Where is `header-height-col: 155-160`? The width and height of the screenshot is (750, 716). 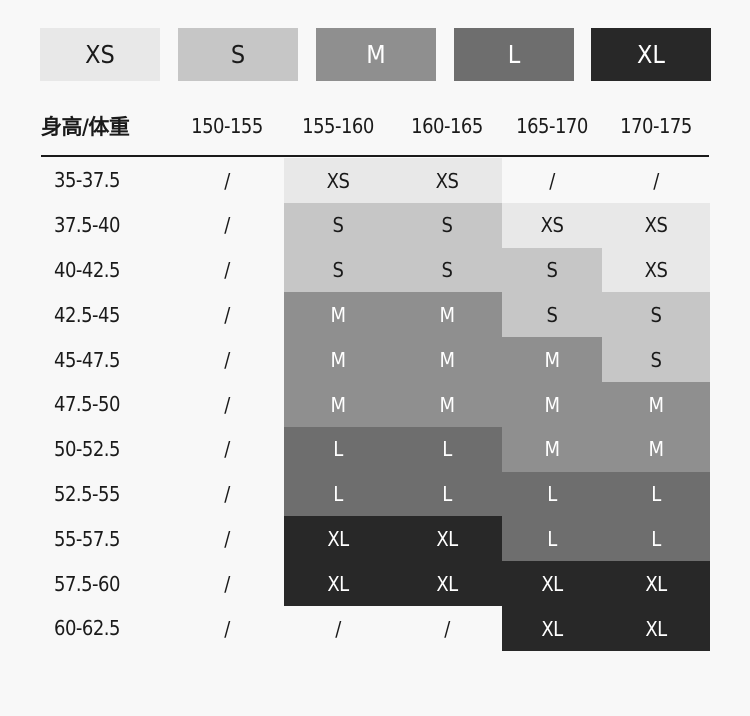 header-height-col: 155-160 is located at coordinates (338, 126).